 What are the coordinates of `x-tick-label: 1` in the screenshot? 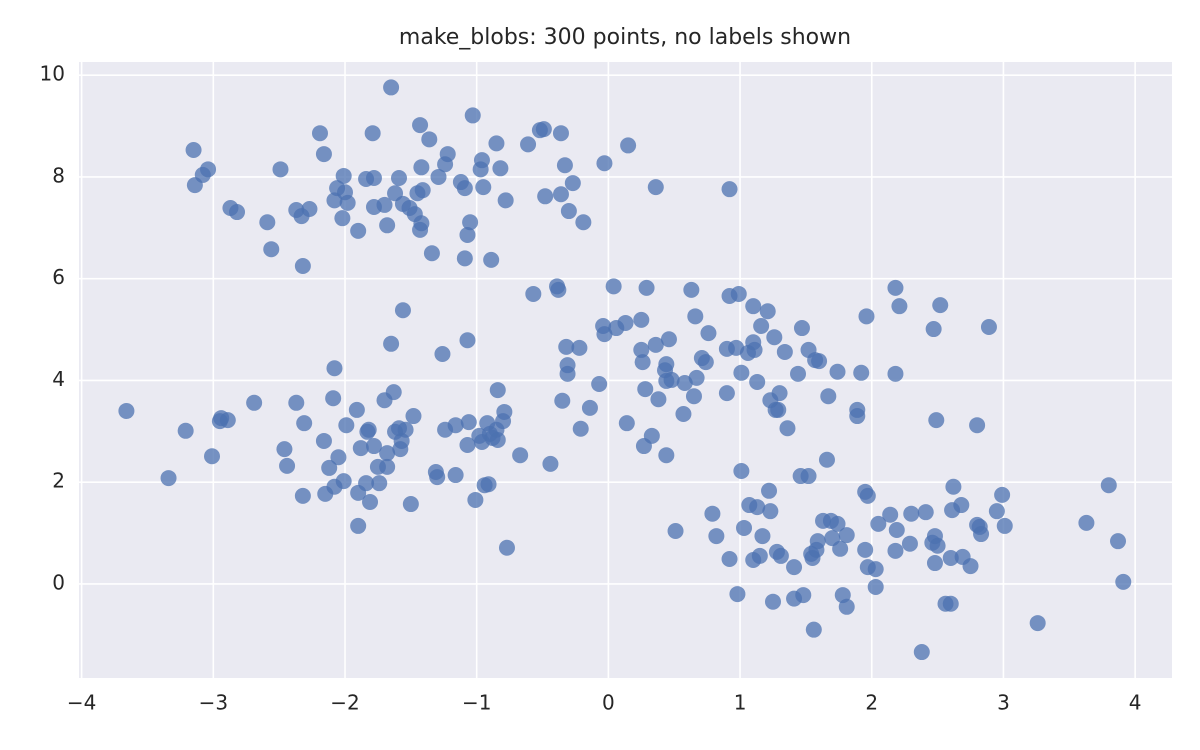 It's located at (740, 703).